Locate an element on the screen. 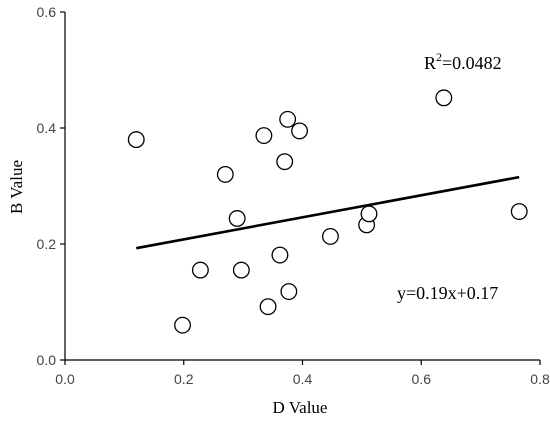  regression-line is located at coordinates (328, 212).